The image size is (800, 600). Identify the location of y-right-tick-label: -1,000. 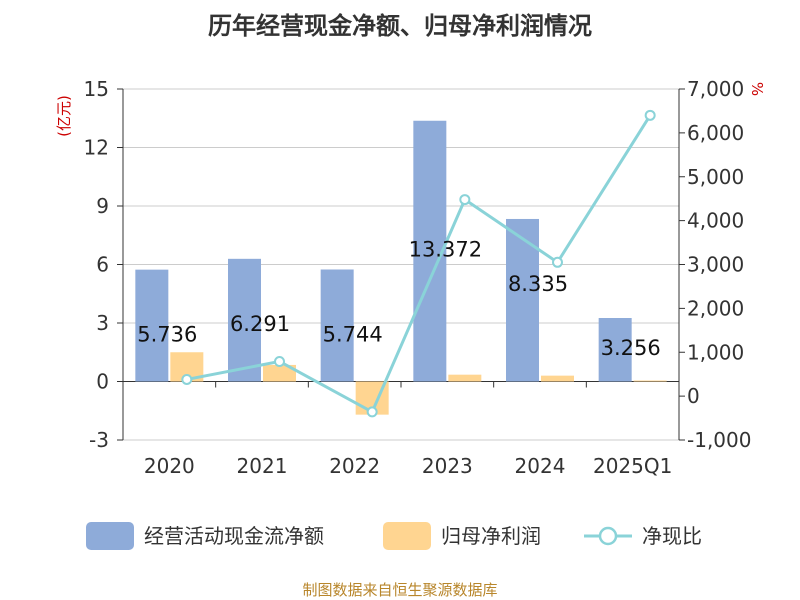
(719, 440).